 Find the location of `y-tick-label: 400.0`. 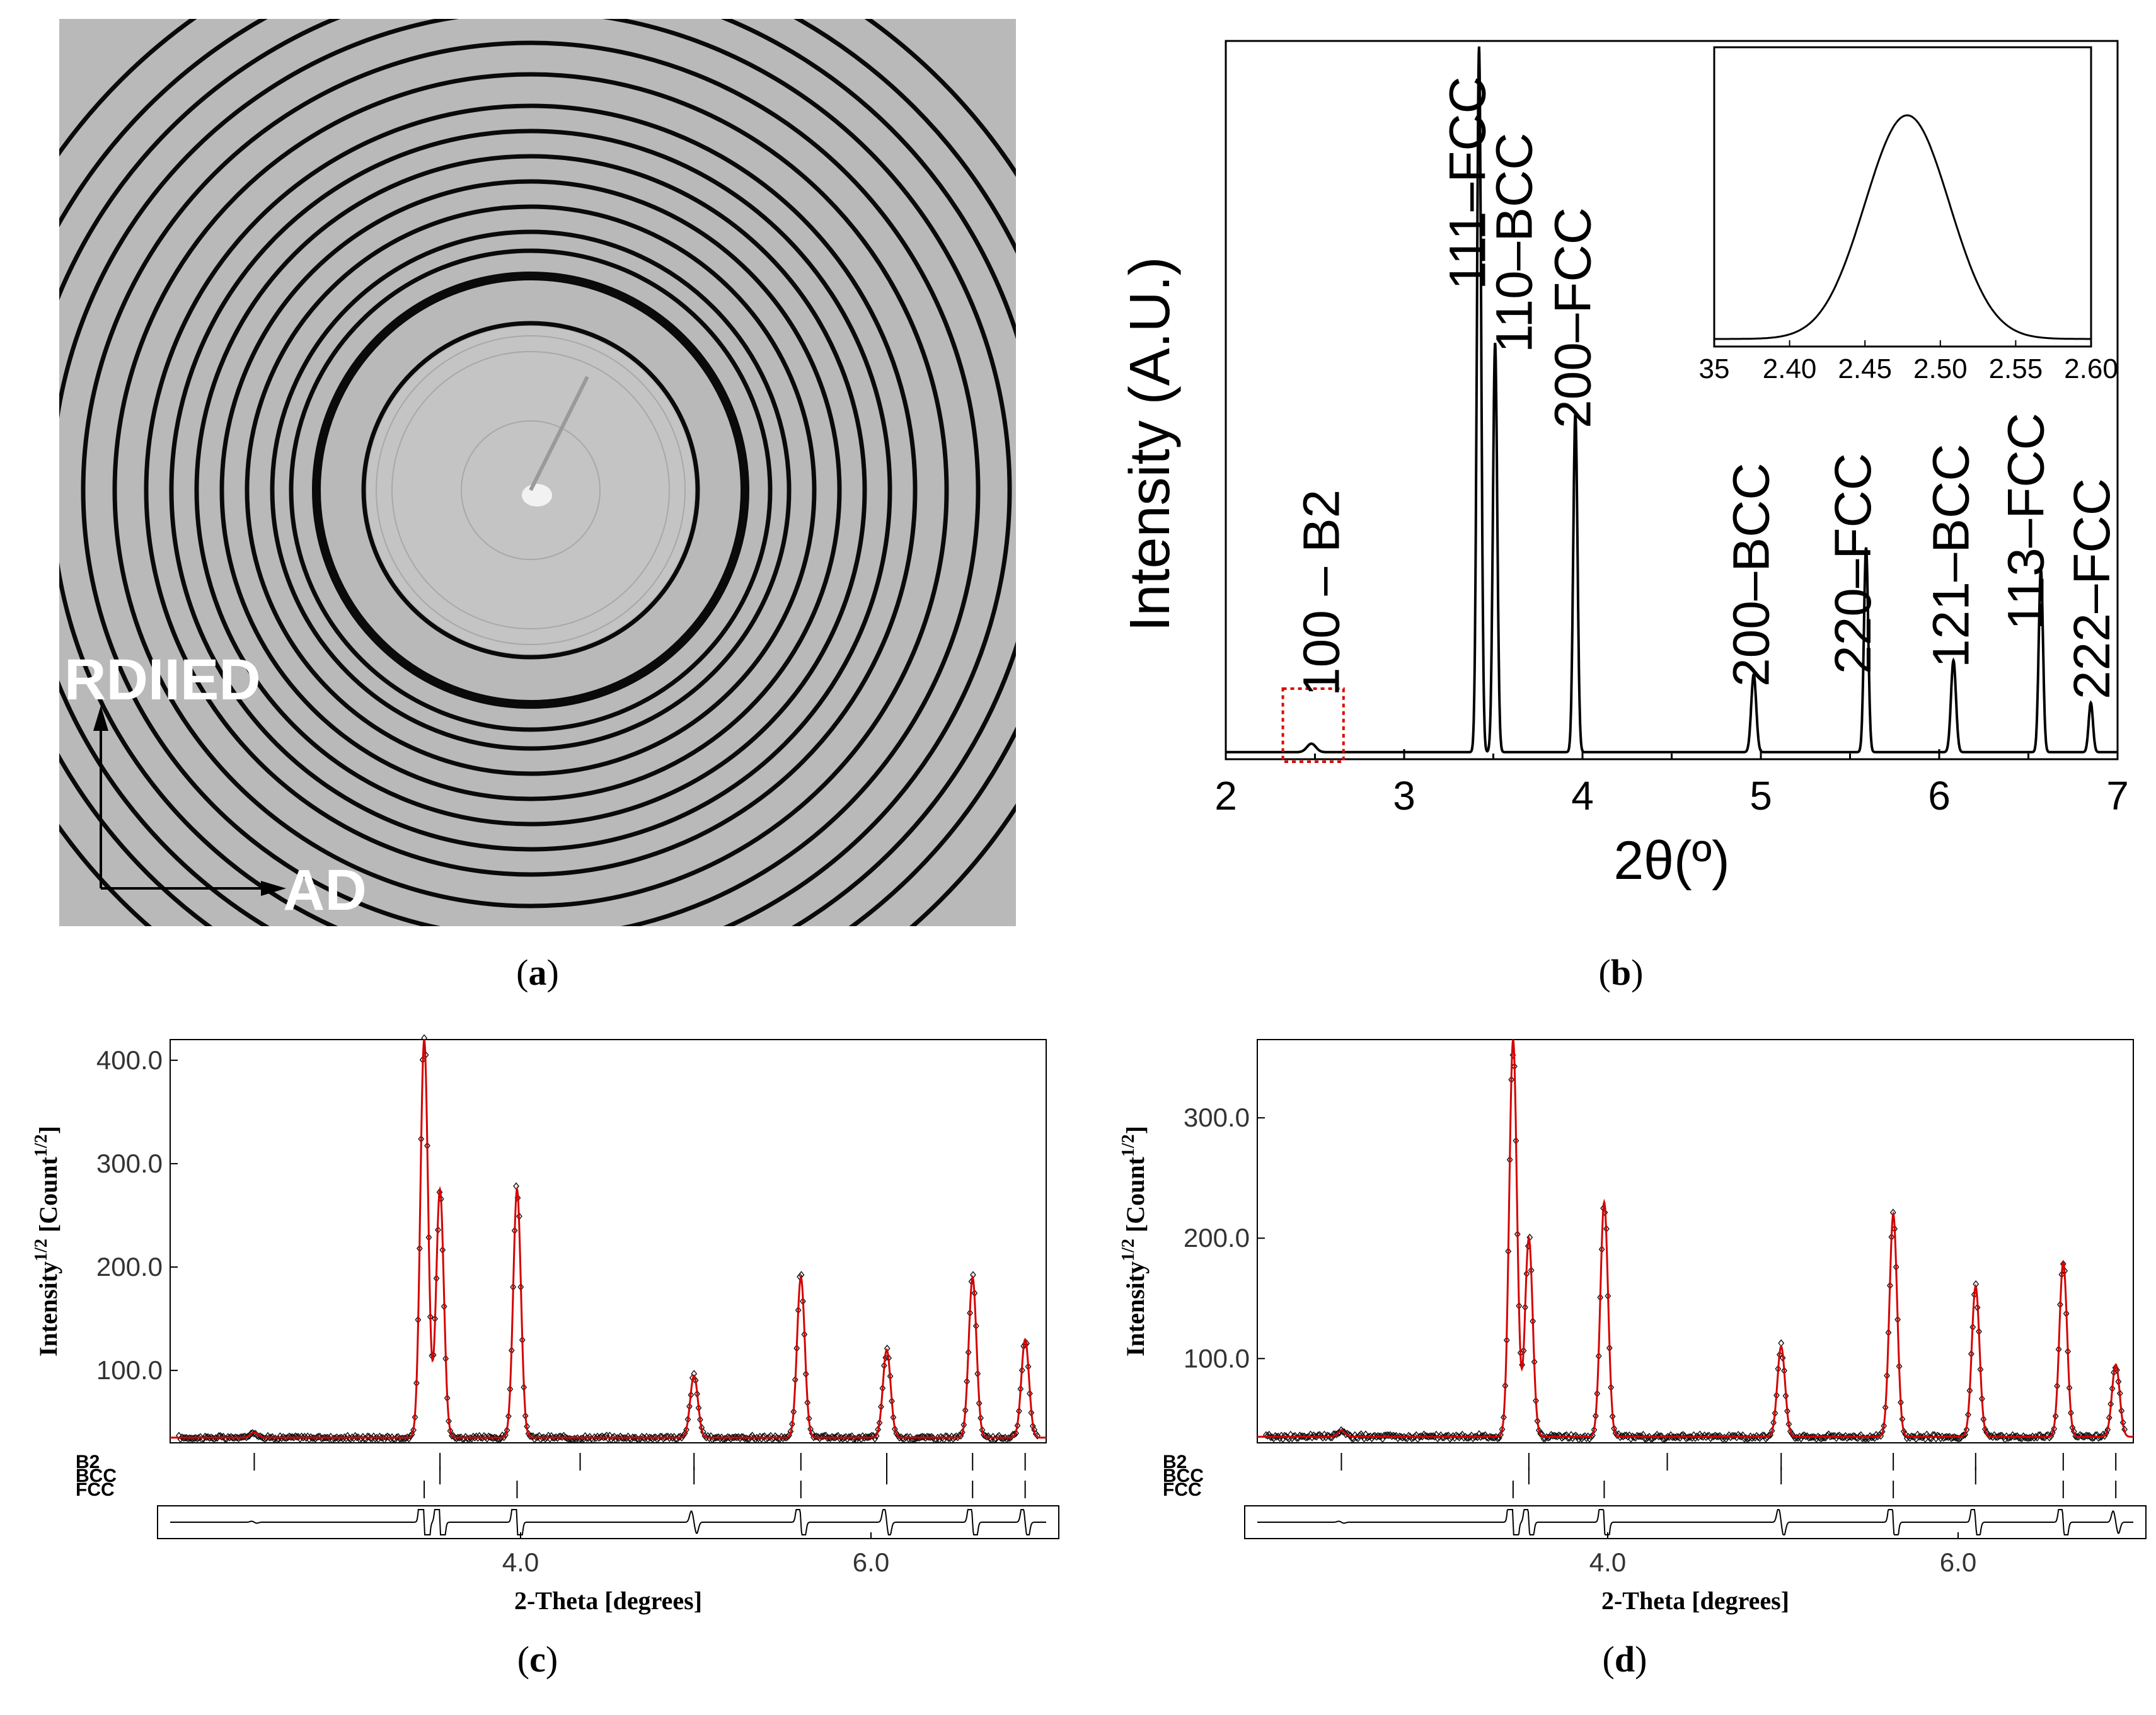

y-tick-label: 400.0 is located at coordinates (129, 1060).